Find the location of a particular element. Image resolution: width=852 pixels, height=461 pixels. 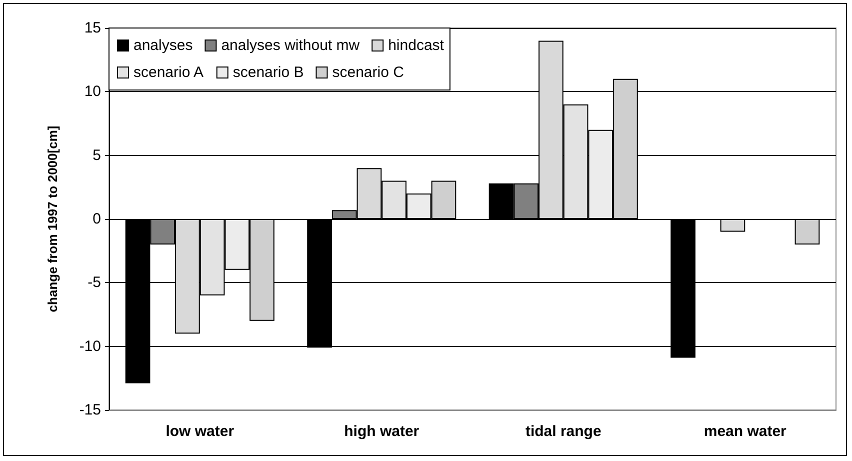

y-tick-label: 10 is located at coordinates (92, 91).